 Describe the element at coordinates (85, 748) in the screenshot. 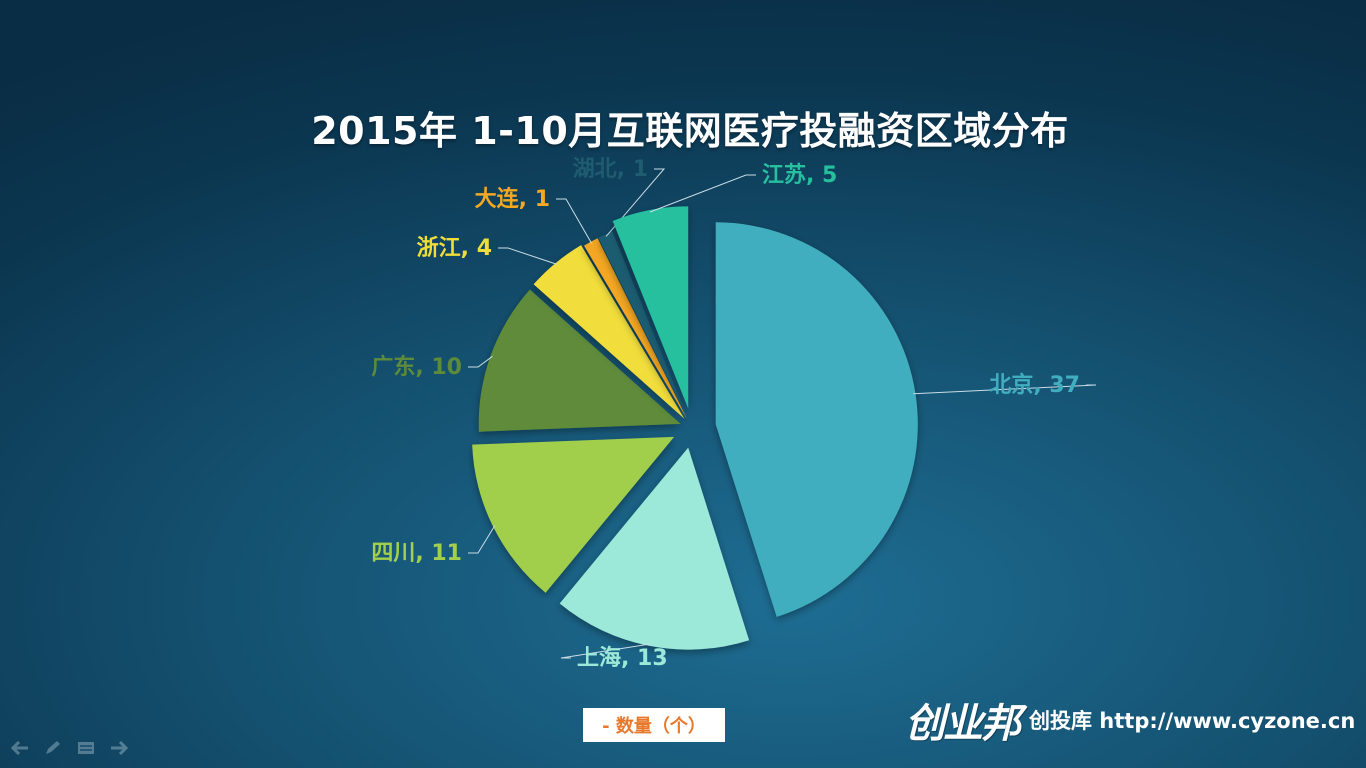

I see `menu-icon` at that location.